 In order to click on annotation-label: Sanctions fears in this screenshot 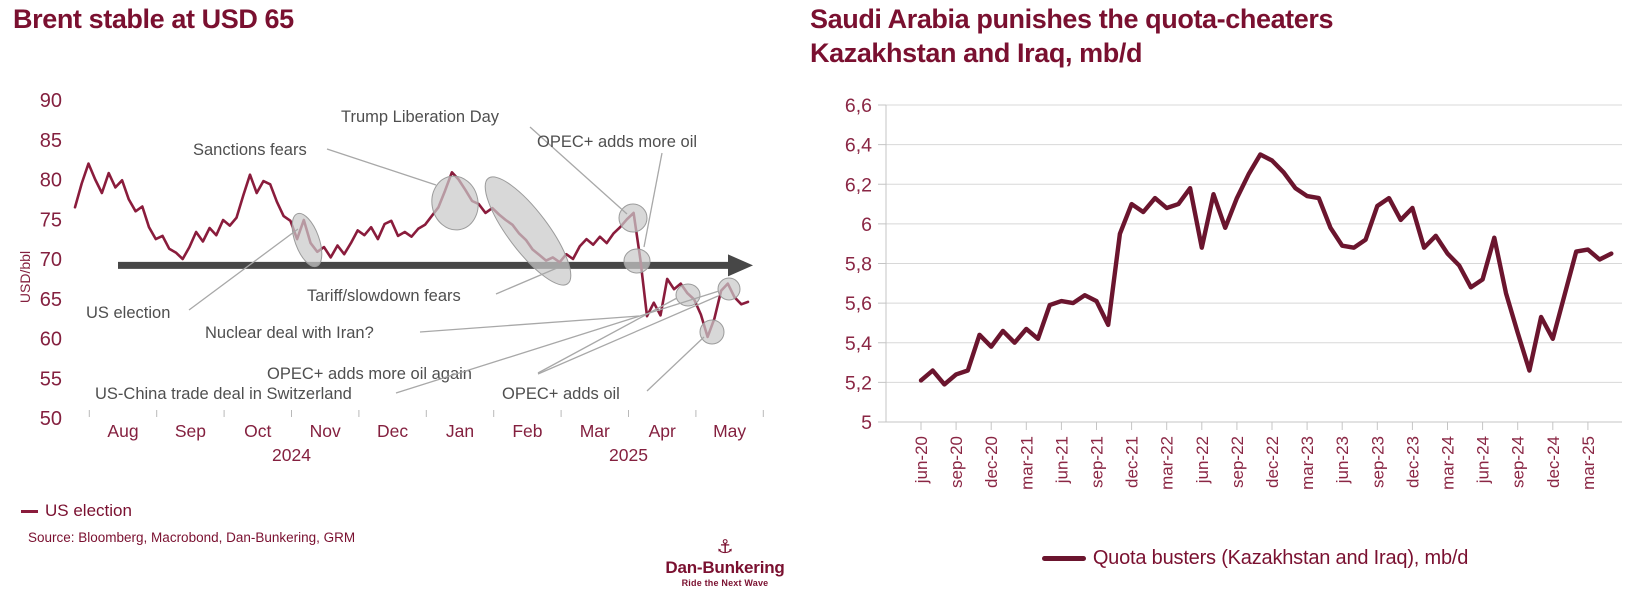, I will do `click(250, 150)`.